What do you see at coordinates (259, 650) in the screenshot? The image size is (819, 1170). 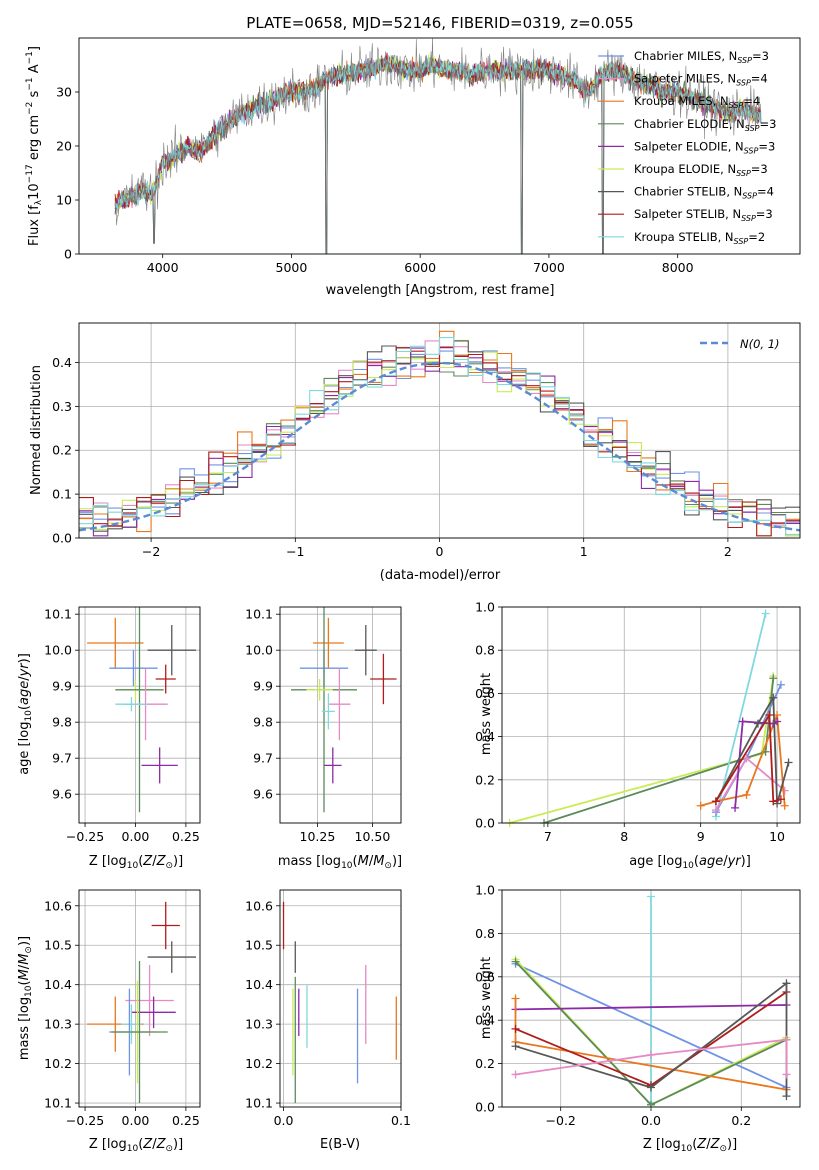 I see `y-tick-label: 10.0` at bounding box center [259, 650].